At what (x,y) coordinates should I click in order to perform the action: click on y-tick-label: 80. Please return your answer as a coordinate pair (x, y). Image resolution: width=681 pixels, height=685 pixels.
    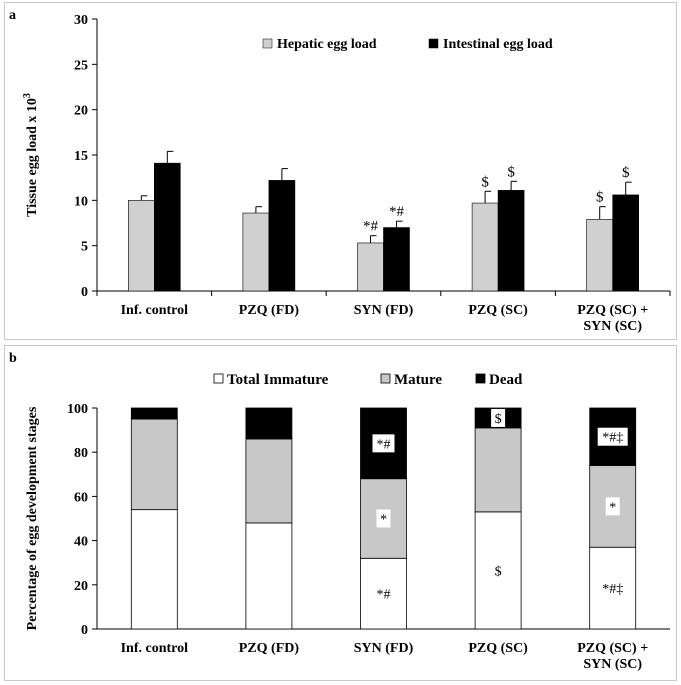
    Looking at the image, I should click on (81, 453).